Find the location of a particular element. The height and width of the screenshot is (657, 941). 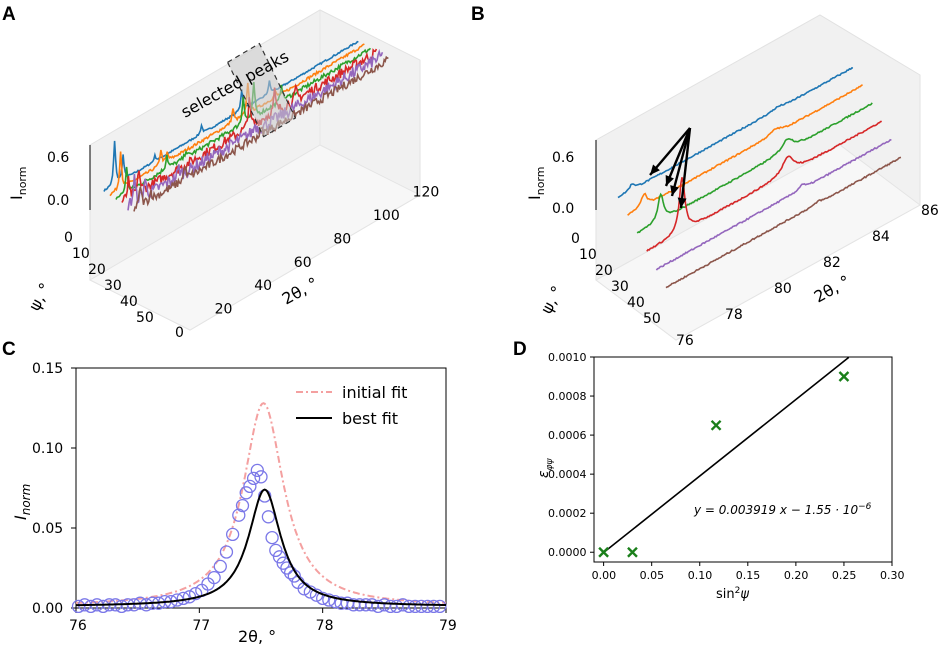

panel-d-xtick: 0.25 is located at coordinates (844, 575).